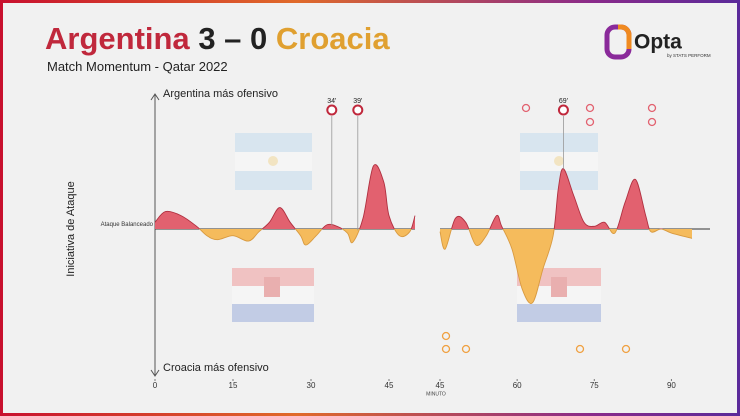 Image resolution: width=740 pixels, height=416 pixels. What do you see at coordinates (117, 38) in the screenshot?
I see `title-home: Argentina` at bounding box center [117, 38].